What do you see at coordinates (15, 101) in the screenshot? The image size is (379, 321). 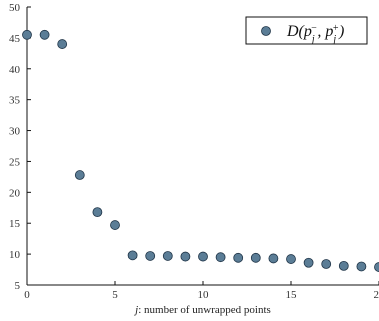 I see `y-tick-label: 35` at bounding box center [15, 101].